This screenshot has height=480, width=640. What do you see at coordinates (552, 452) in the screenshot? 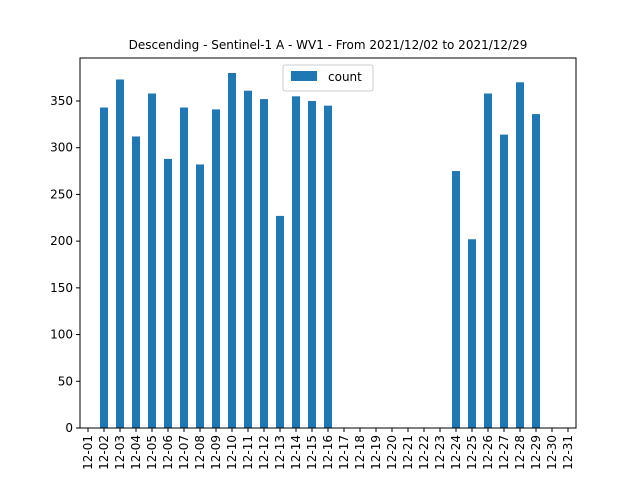
I see `x-tick-label: 12-30` at bounding box center [552, 452].